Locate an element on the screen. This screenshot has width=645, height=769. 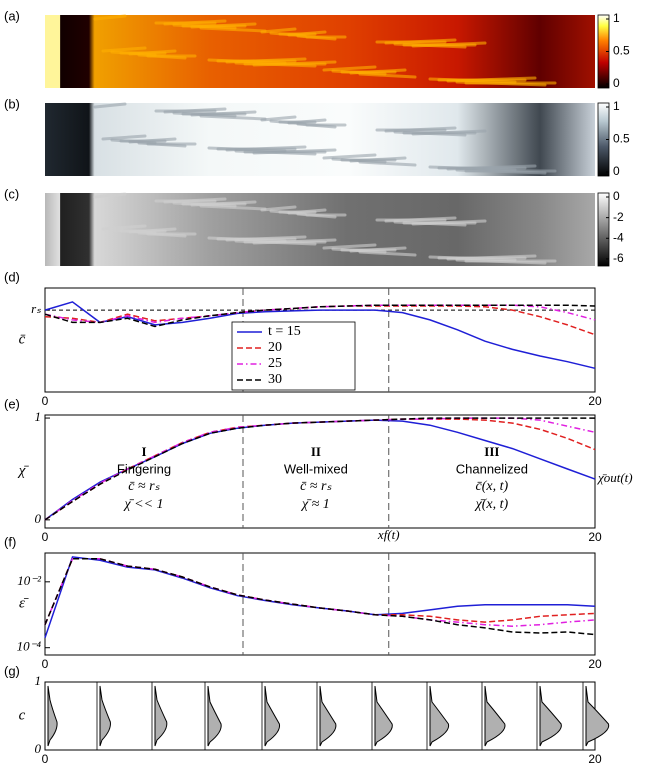
region-mean-chi: χ̄ ≈ 1 is located at coordinates (315, 504).